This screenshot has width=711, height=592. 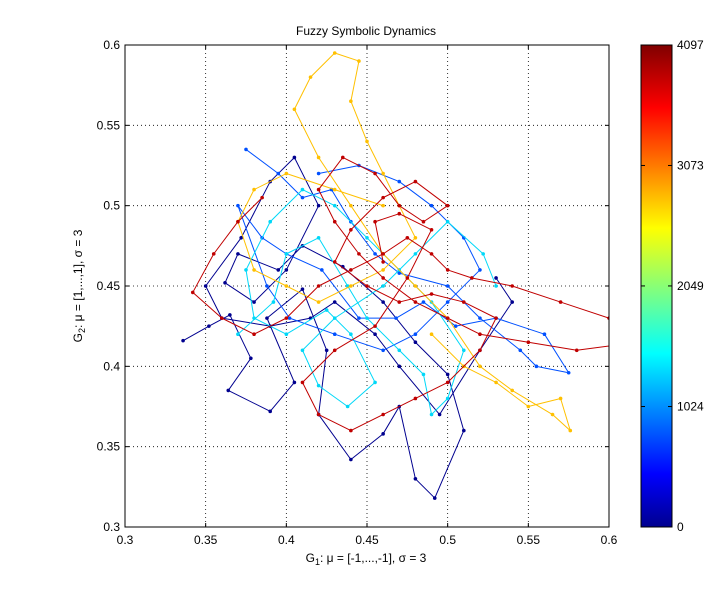 I want to click on x-tick-label: 0.45, so click(x=367, y=540).